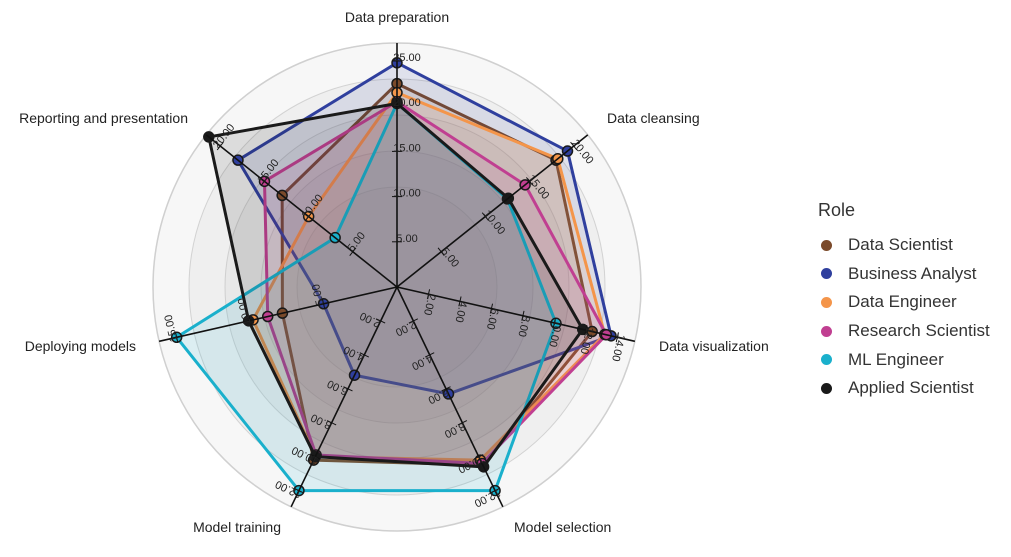  Describe the element at coordinates (492, 319) in the screenshot. I see `tick-label: 6.00` at that location.